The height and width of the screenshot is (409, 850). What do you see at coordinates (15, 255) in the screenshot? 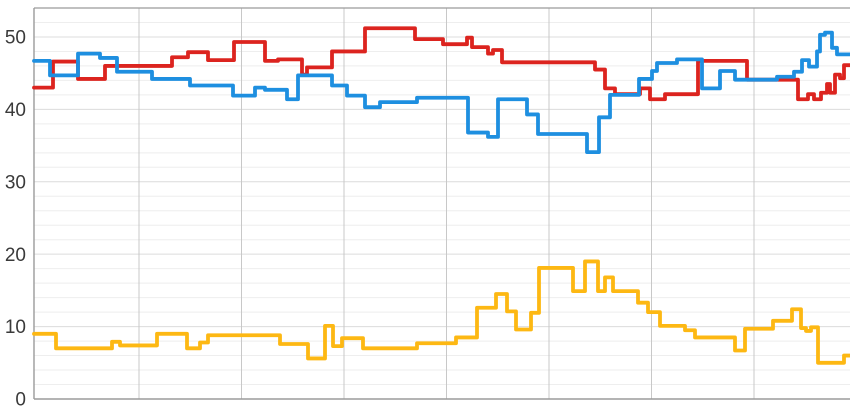
I see `y-axis-tick-label: 20` at bounding box center [15, 255].